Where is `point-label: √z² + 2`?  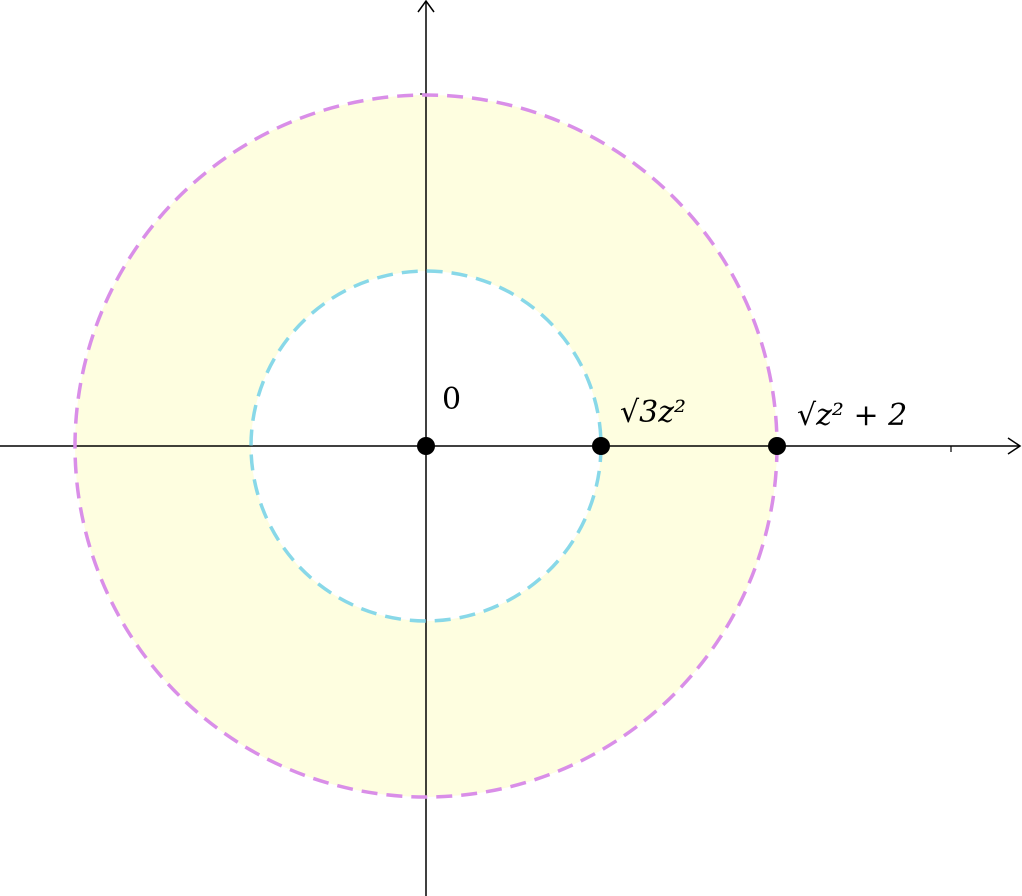
point-label: √z² + 2 is located at coordinates (852, 415).